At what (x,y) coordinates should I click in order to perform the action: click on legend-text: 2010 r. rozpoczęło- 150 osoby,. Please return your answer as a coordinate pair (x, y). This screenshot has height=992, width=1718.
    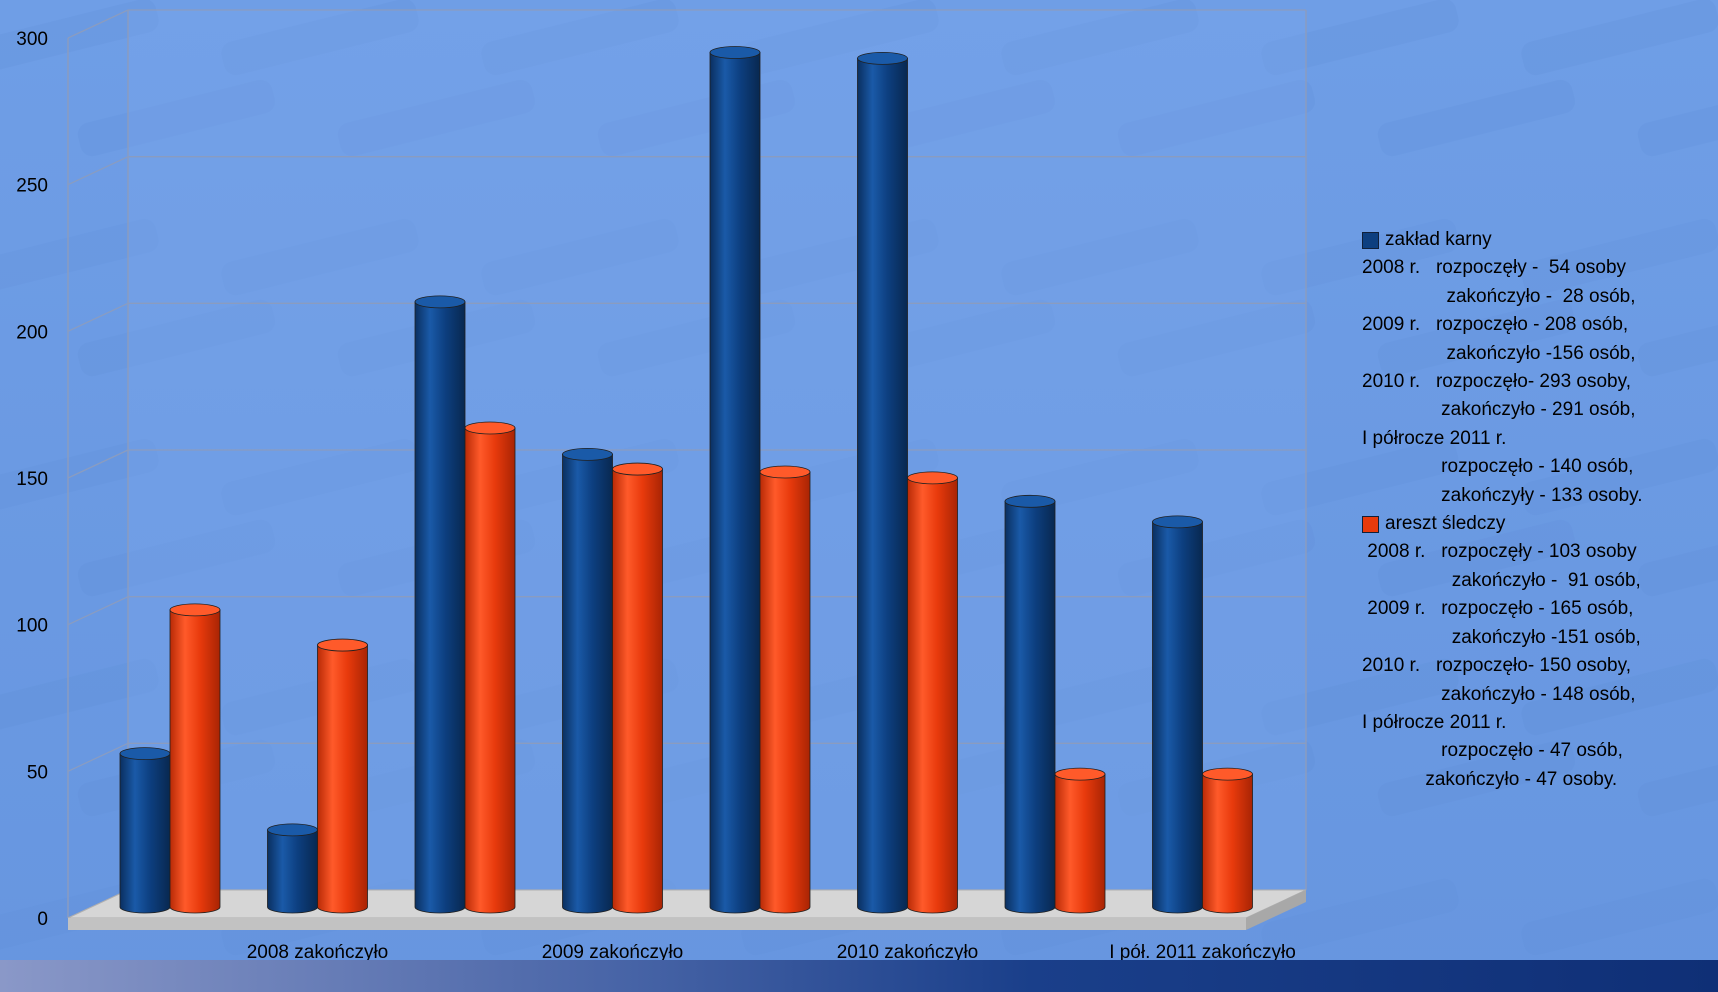
    Looking at the image, I should click on (1496, 666).